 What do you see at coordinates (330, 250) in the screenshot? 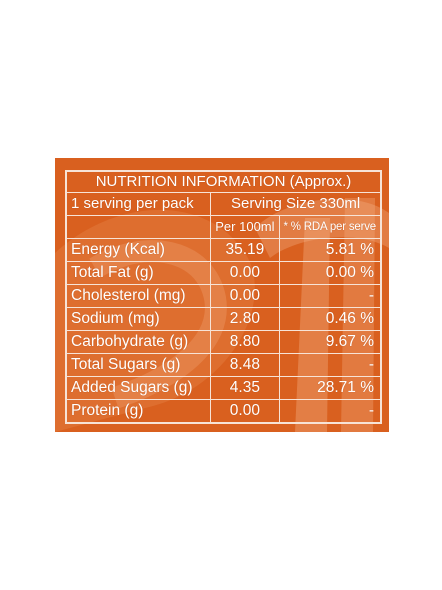
I see `rda-value: 5.81 %` at bounding box center [330, 250].